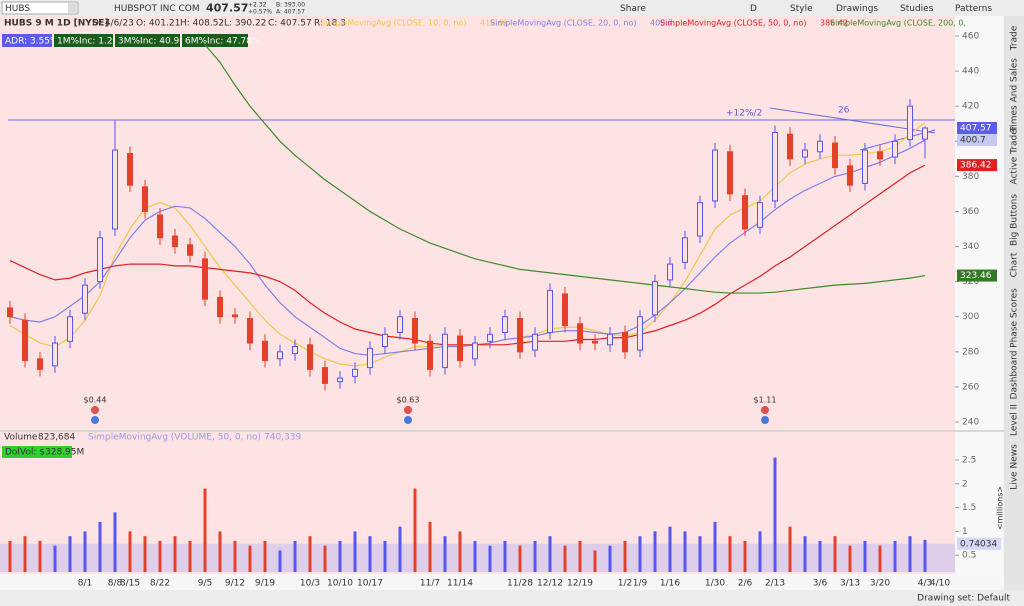 The width and height of the screenshot is (1024, 606). I want to click on patterns-button: Patterns, so click(973, 9).